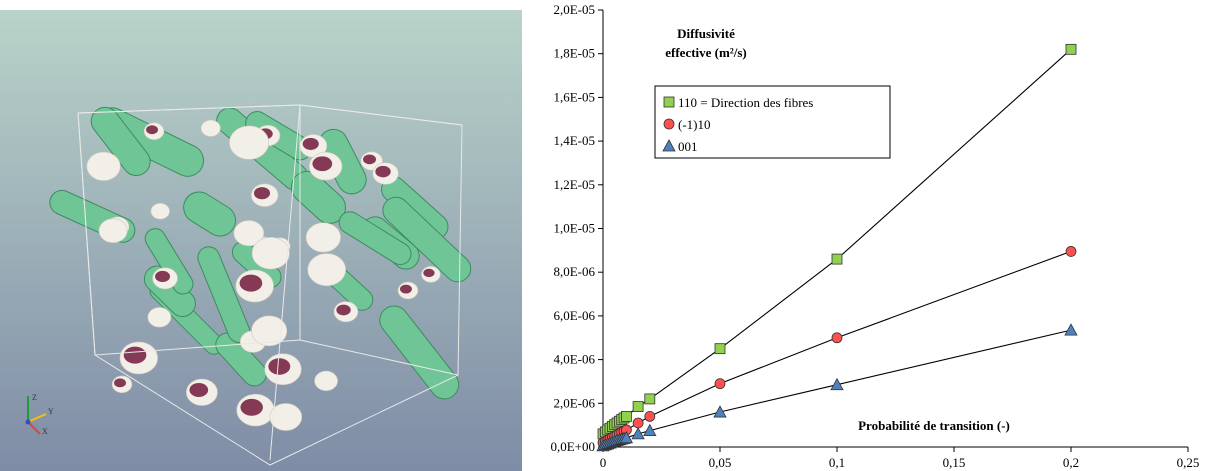 This screenshot has height=471, width=1214. What do you see at coordinates (669, 102) in the screenshot?
I see `legend-marker-square` at bounding box center [669, 102].